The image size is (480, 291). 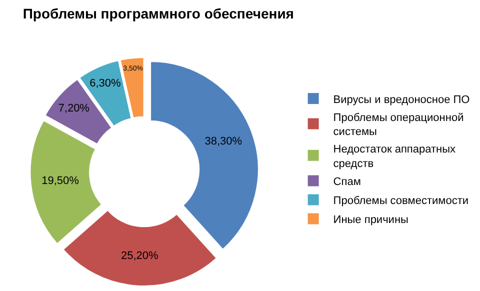 What do you see at coordinates (371, 220) in the screenshot?
I see `legend-label: Иные причины` at bounding box center [371, 220].